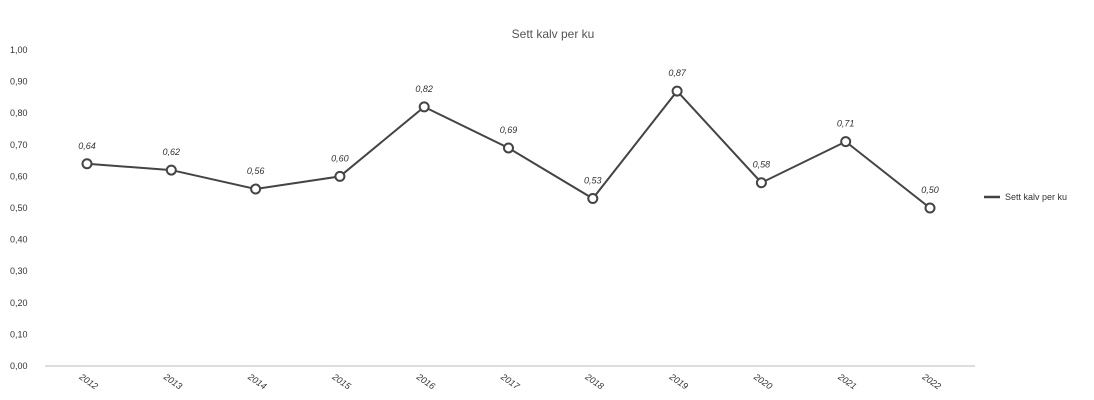 This screenshot has height=400, width=1094. I want to click on data-label: 0,58, so click(762, 165).